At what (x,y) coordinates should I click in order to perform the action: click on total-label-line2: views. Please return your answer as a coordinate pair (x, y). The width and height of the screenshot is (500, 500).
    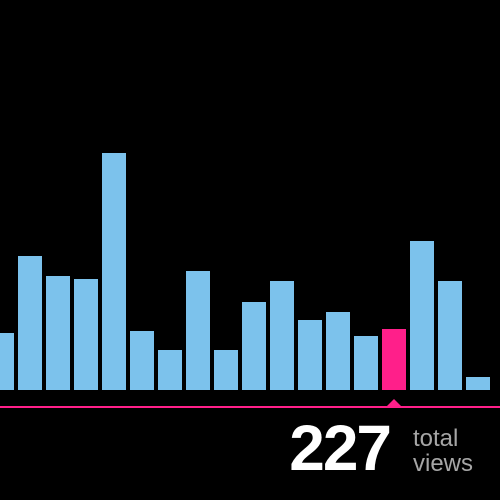
    Looking at the image, I should click on (443, 463).